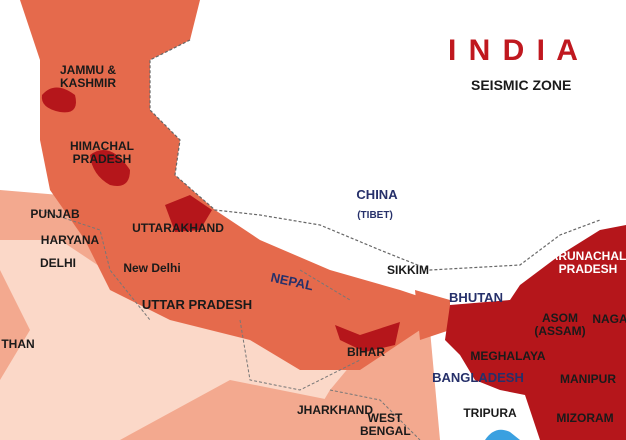 The image size is (626, 440). Describe the element at coordinates (490, 413) in the screenshot. I see `label-tripura: TRIPURA` at that location.